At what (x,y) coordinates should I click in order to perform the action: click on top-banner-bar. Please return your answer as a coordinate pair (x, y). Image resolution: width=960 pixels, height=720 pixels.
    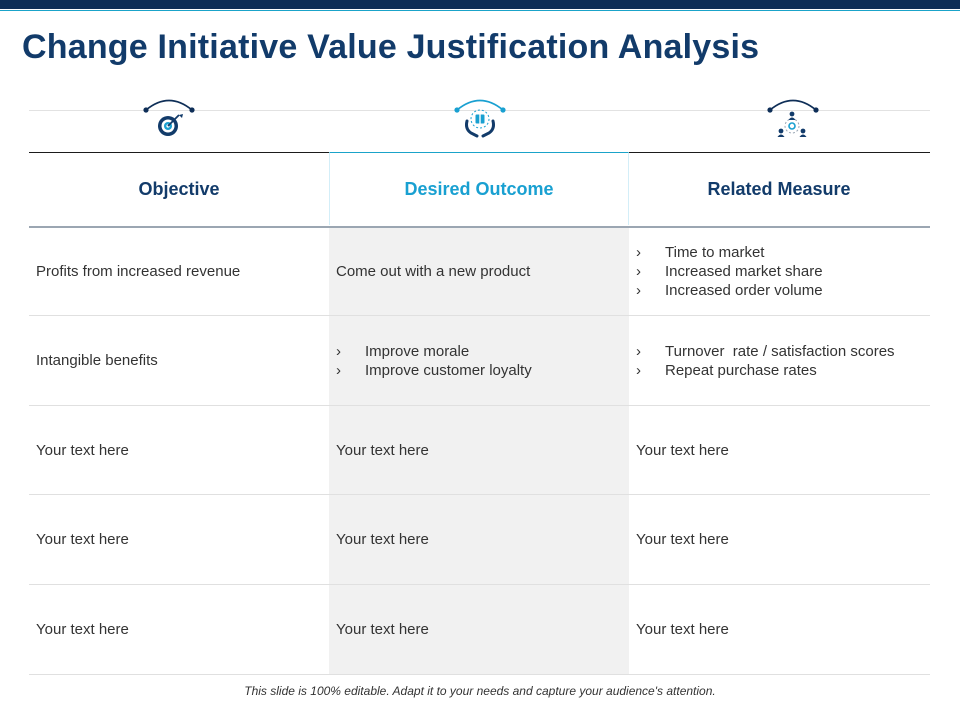
    Looking at the image, I should click on (480, 4).